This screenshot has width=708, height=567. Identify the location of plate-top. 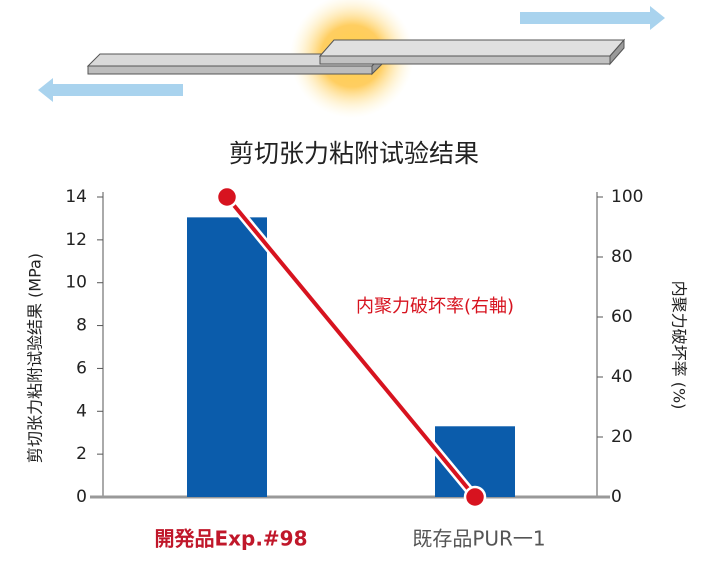
(472, 48).